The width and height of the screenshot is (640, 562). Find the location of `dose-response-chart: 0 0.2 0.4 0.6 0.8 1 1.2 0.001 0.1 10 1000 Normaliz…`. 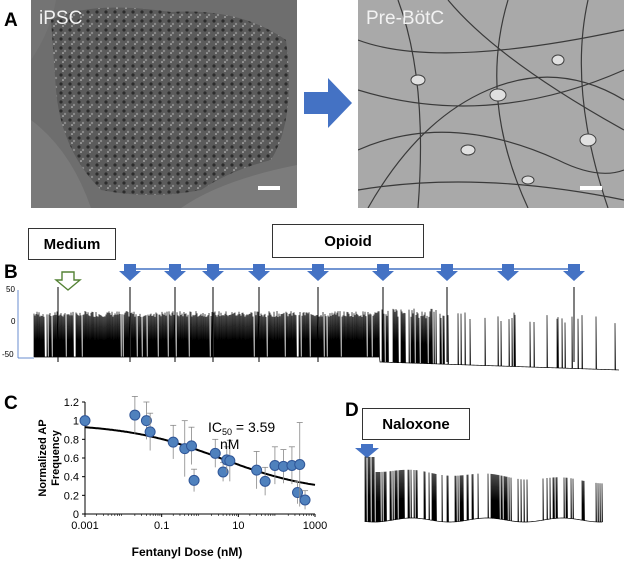

dose-response-chart: 0 0.2 0.4 0.6 0.8 1 1.2 0.001 0.1 10 1000 Normaliz… is located at coordinates (182, 477).